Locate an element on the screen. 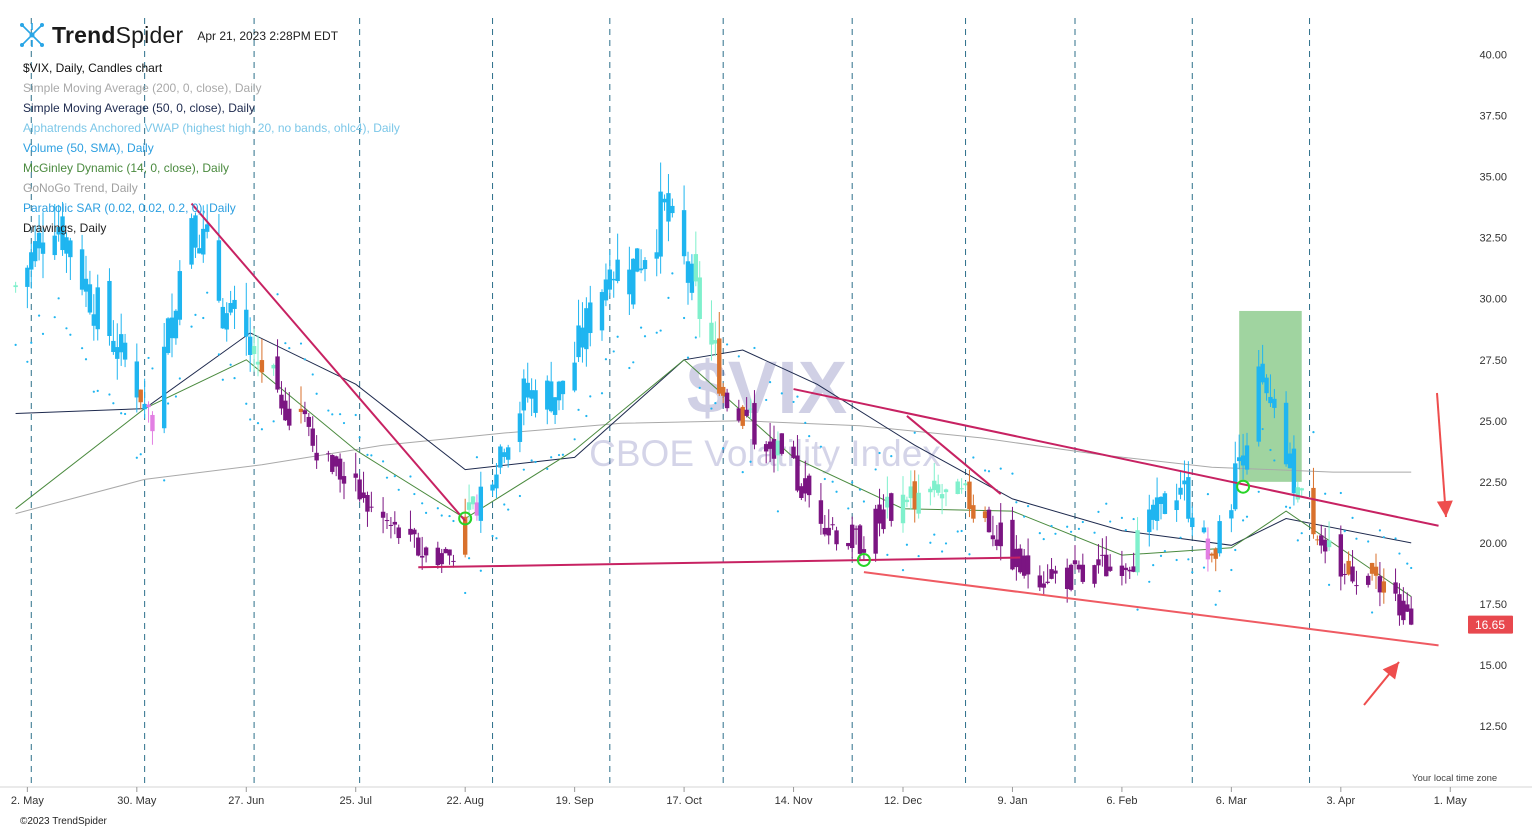 The width and height of the screenshot is (1532, 832). copyright: ©2023 TrendSpider is located at coordinates (63, 821).